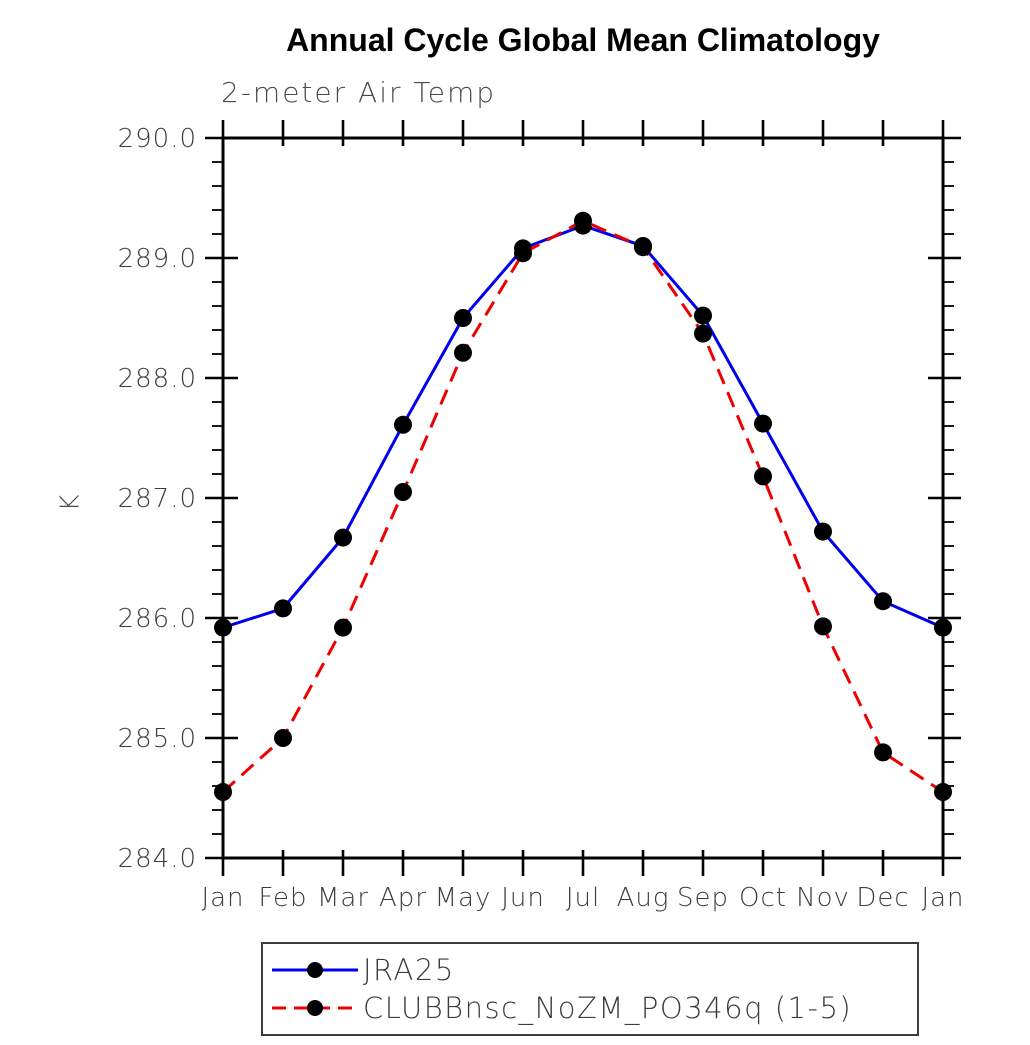 The image size is (1030, 1045). Describe the element at coordinates (157, 139) in the screenshot. I see `y-tick-label: 290.0` at that location.